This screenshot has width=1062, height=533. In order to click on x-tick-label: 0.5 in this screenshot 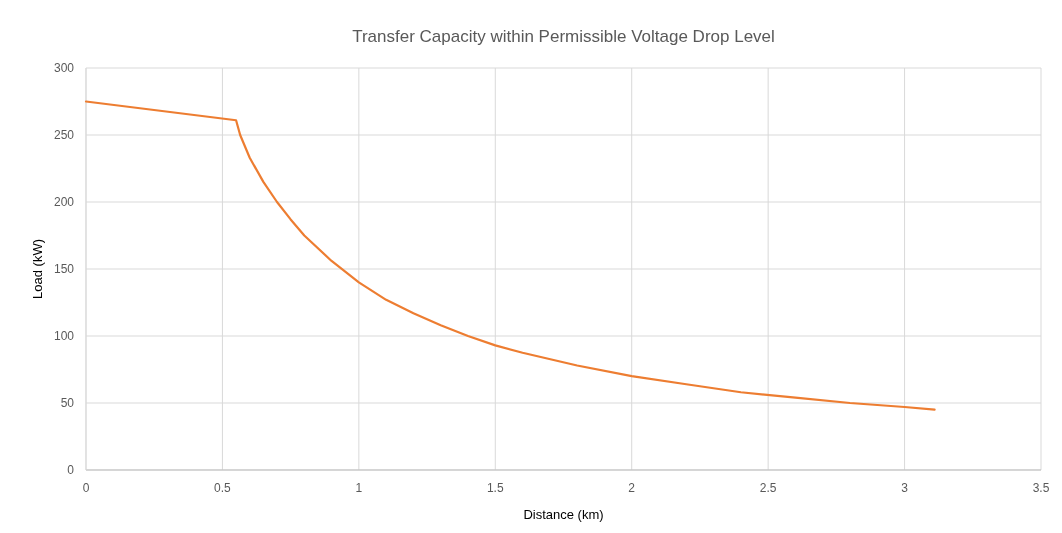, I will do `click(223, 488)`.